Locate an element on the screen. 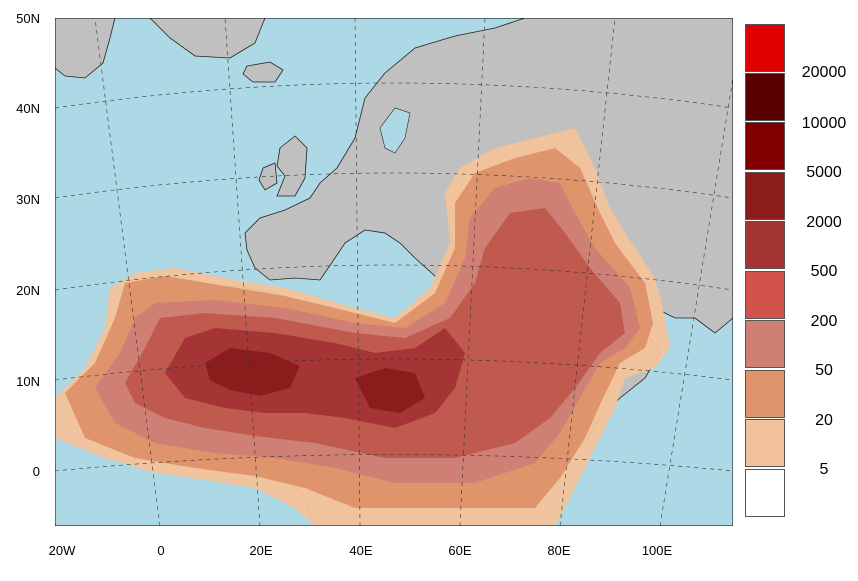  dust-layer-2000-east is located at coordinates (390, 390).